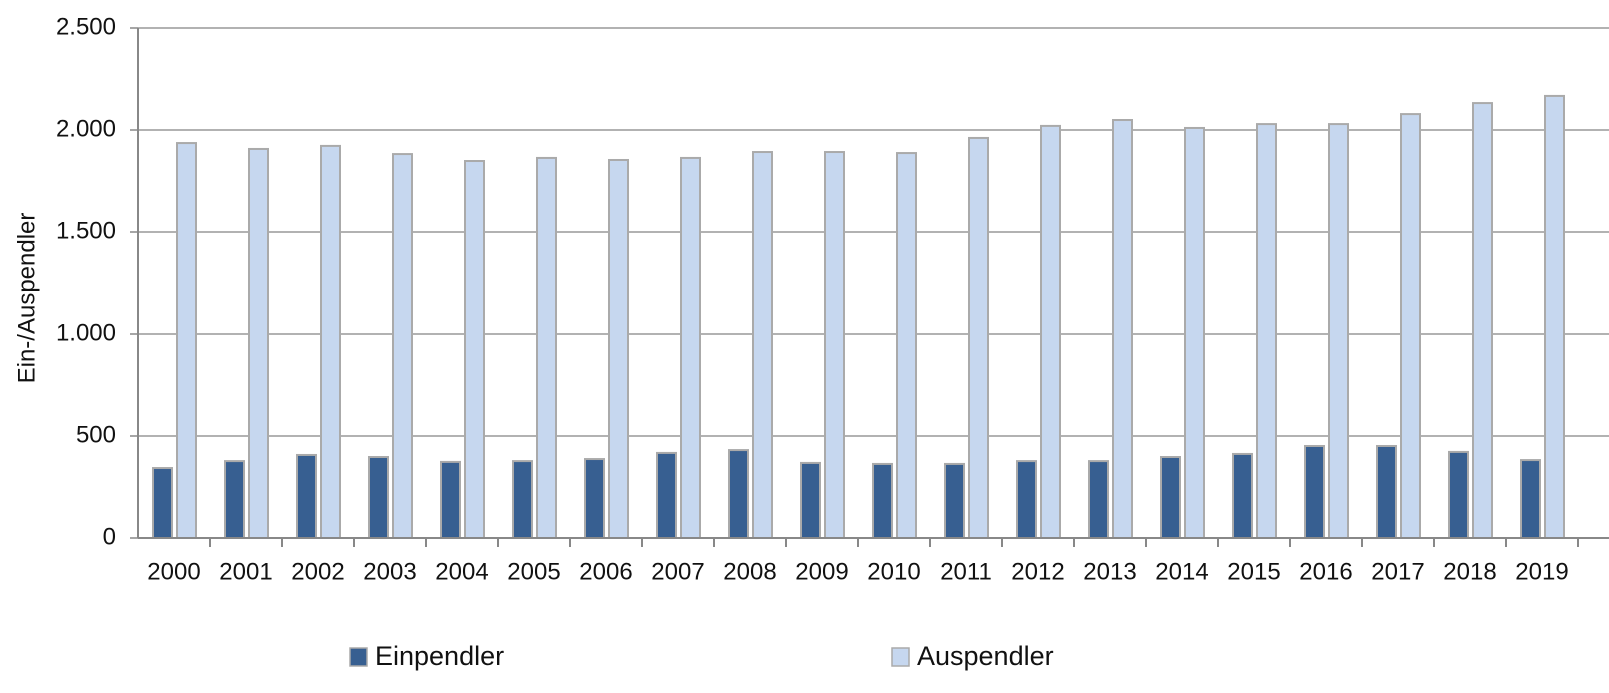 The height and width of the screenshot is (693, 1609). I want to click on x-tick-label: 2012, so click(1037, 571).